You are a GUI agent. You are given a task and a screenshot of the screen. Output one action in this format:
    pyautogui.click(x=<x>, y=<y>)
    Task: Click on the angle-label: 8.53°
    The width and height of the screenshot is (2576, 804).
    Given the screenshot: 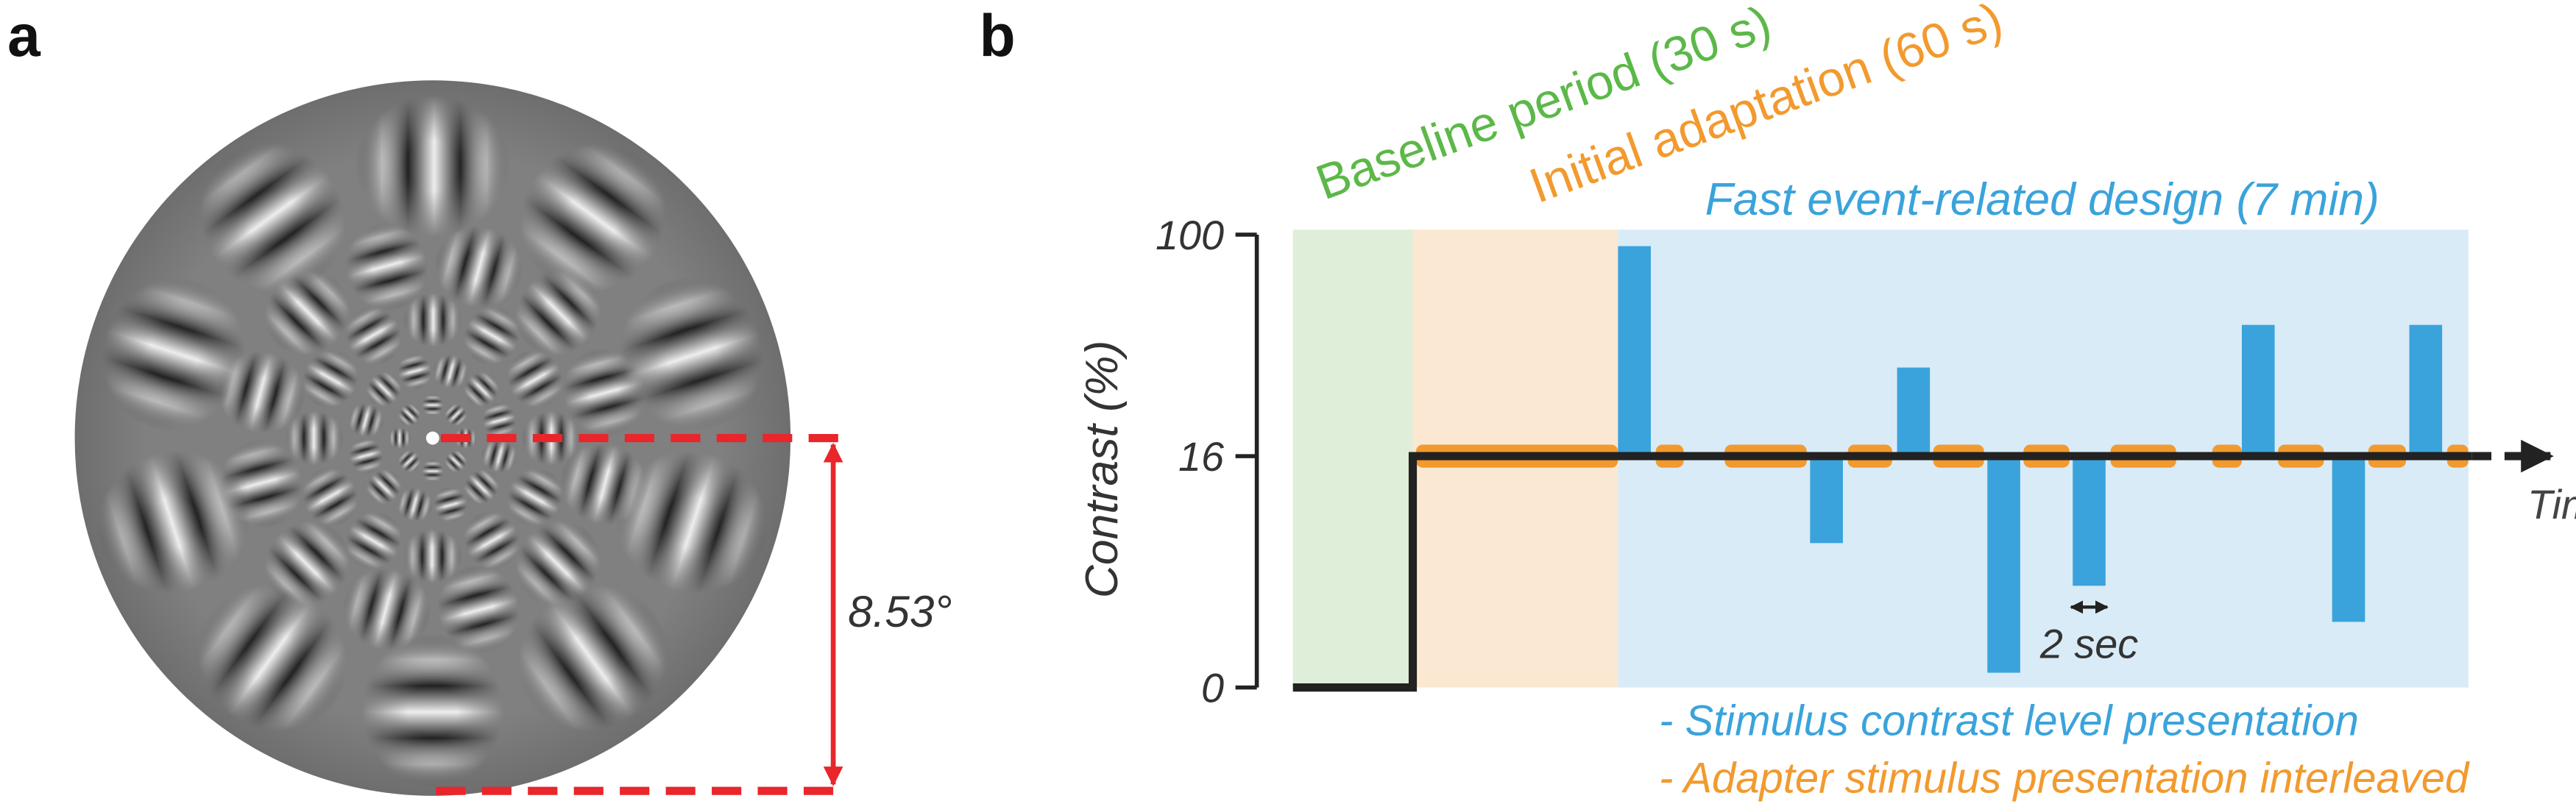 What is the action you would take?
    pyautogui.click(x=900, y=611)
    